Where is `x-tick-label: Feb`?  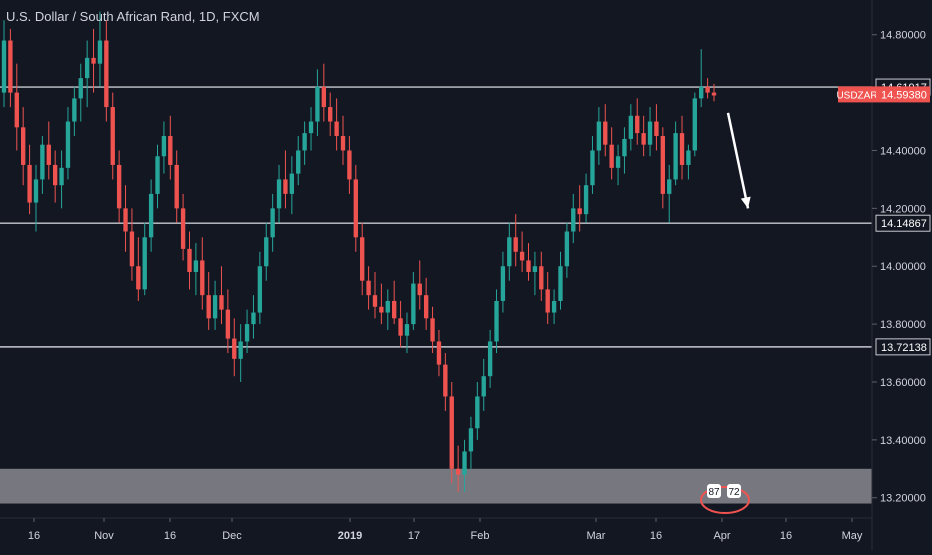 x-tick-label: Feb is located at coordinates (480, 536).